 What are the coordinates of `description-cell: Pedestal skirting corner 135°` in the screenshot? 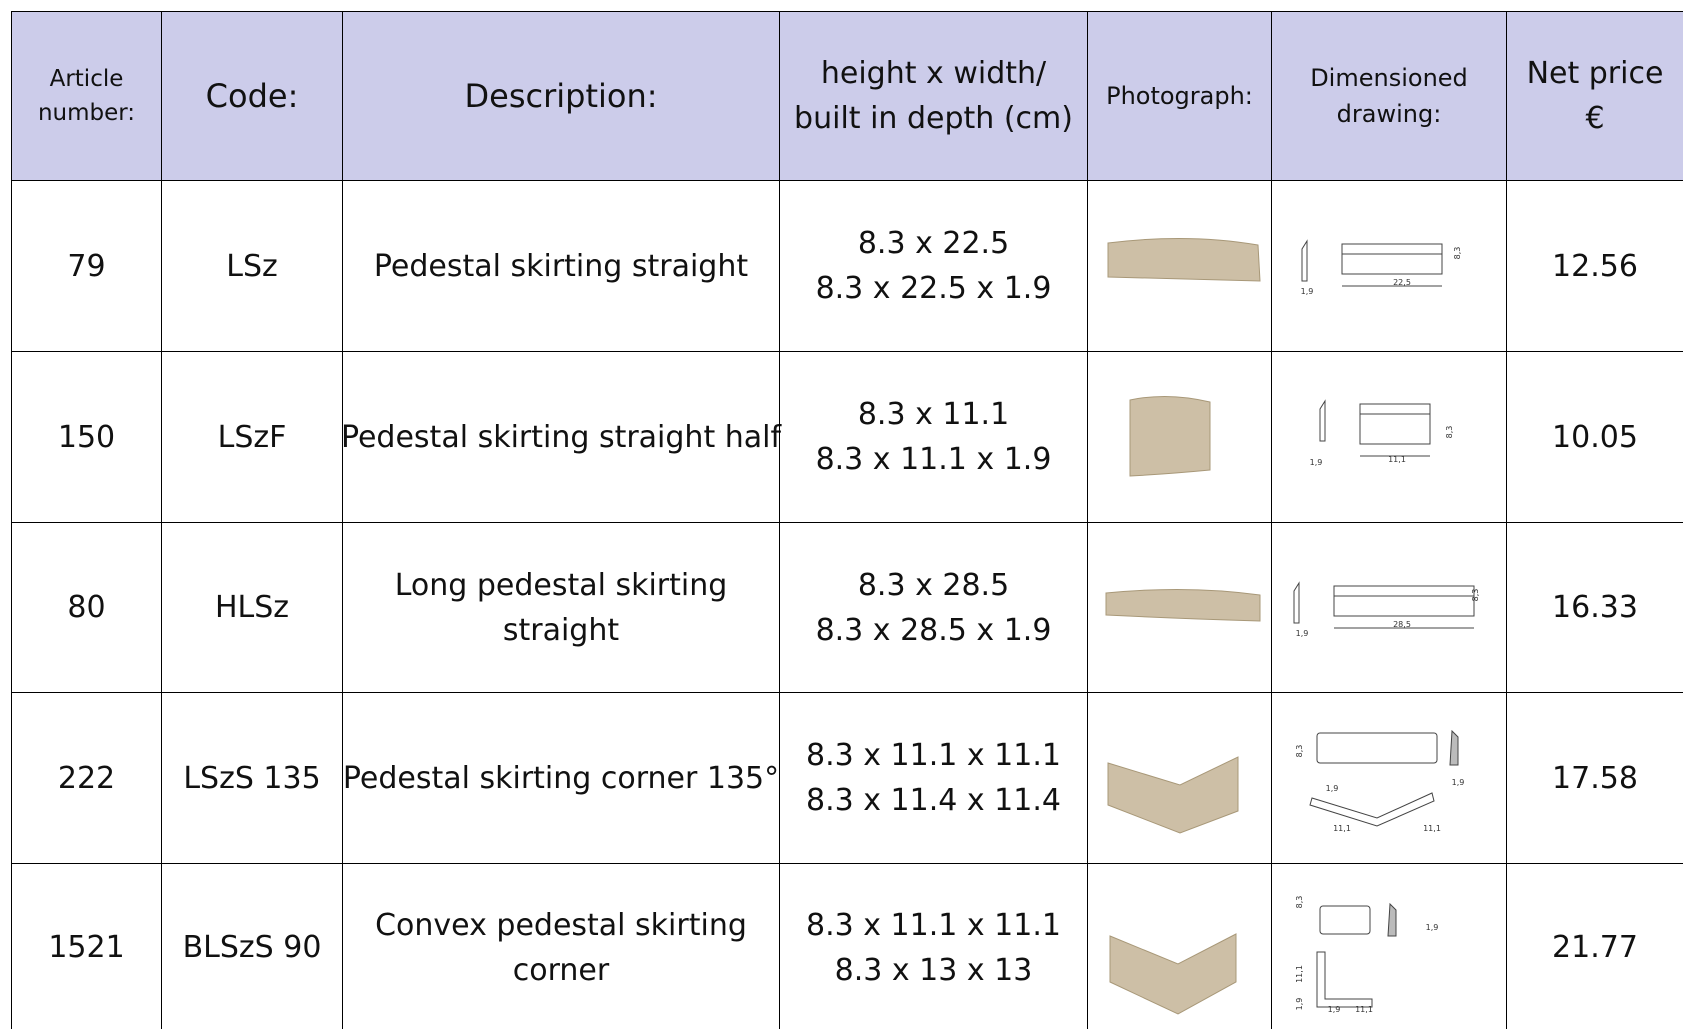 It's located at (561, 778).